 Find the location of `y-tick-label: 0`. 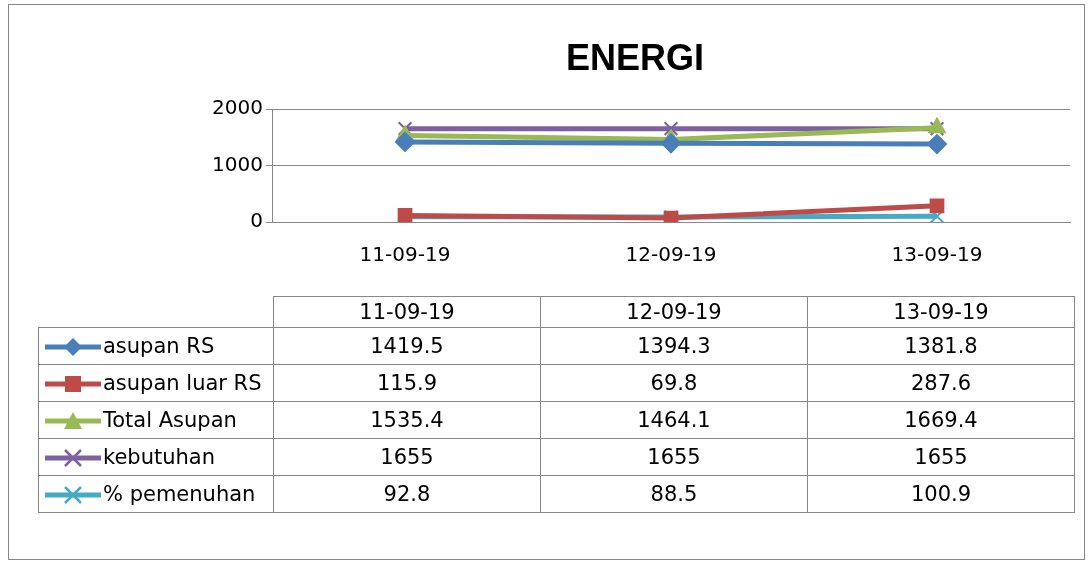

y-tick-label: 0 is located at coordinates (256, 220).